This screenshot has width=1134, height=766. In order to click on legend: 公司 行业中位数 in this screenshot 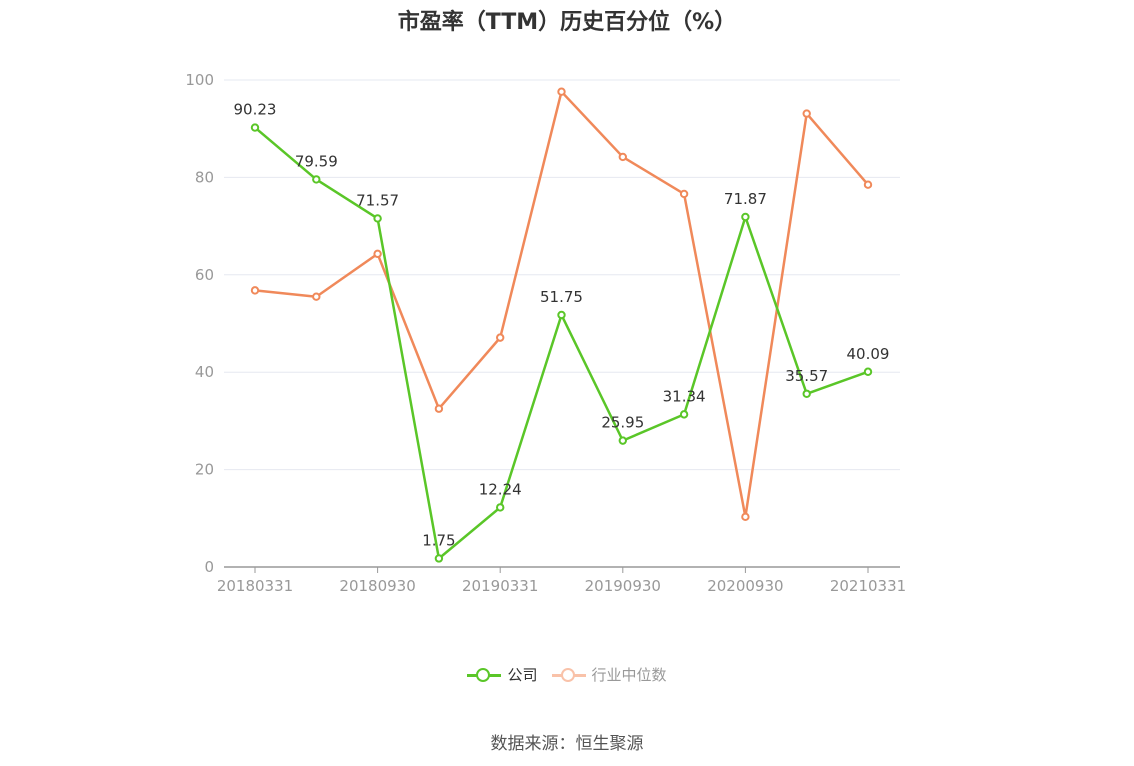, I will do `click(567, 674)`.